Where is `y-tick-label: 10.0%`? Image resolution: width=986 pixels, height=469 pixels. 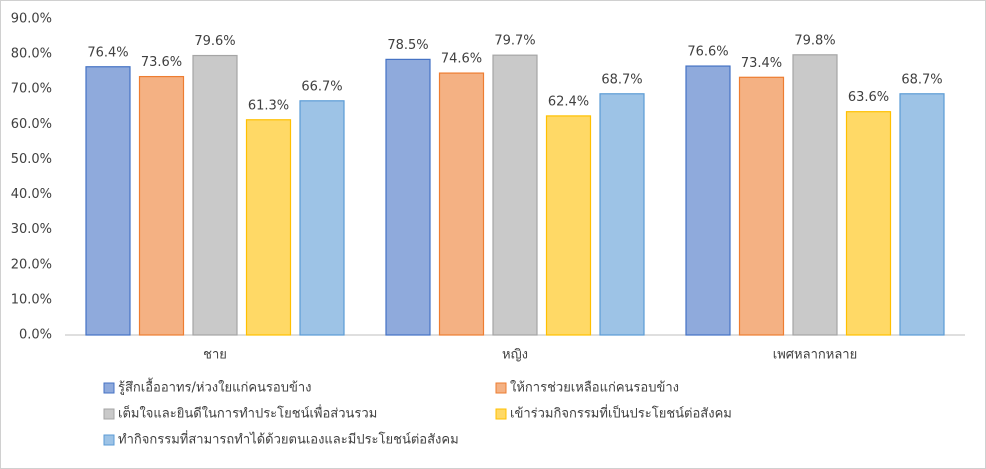 y-tick-label: 10.0% is located at coordinates (31, 299).